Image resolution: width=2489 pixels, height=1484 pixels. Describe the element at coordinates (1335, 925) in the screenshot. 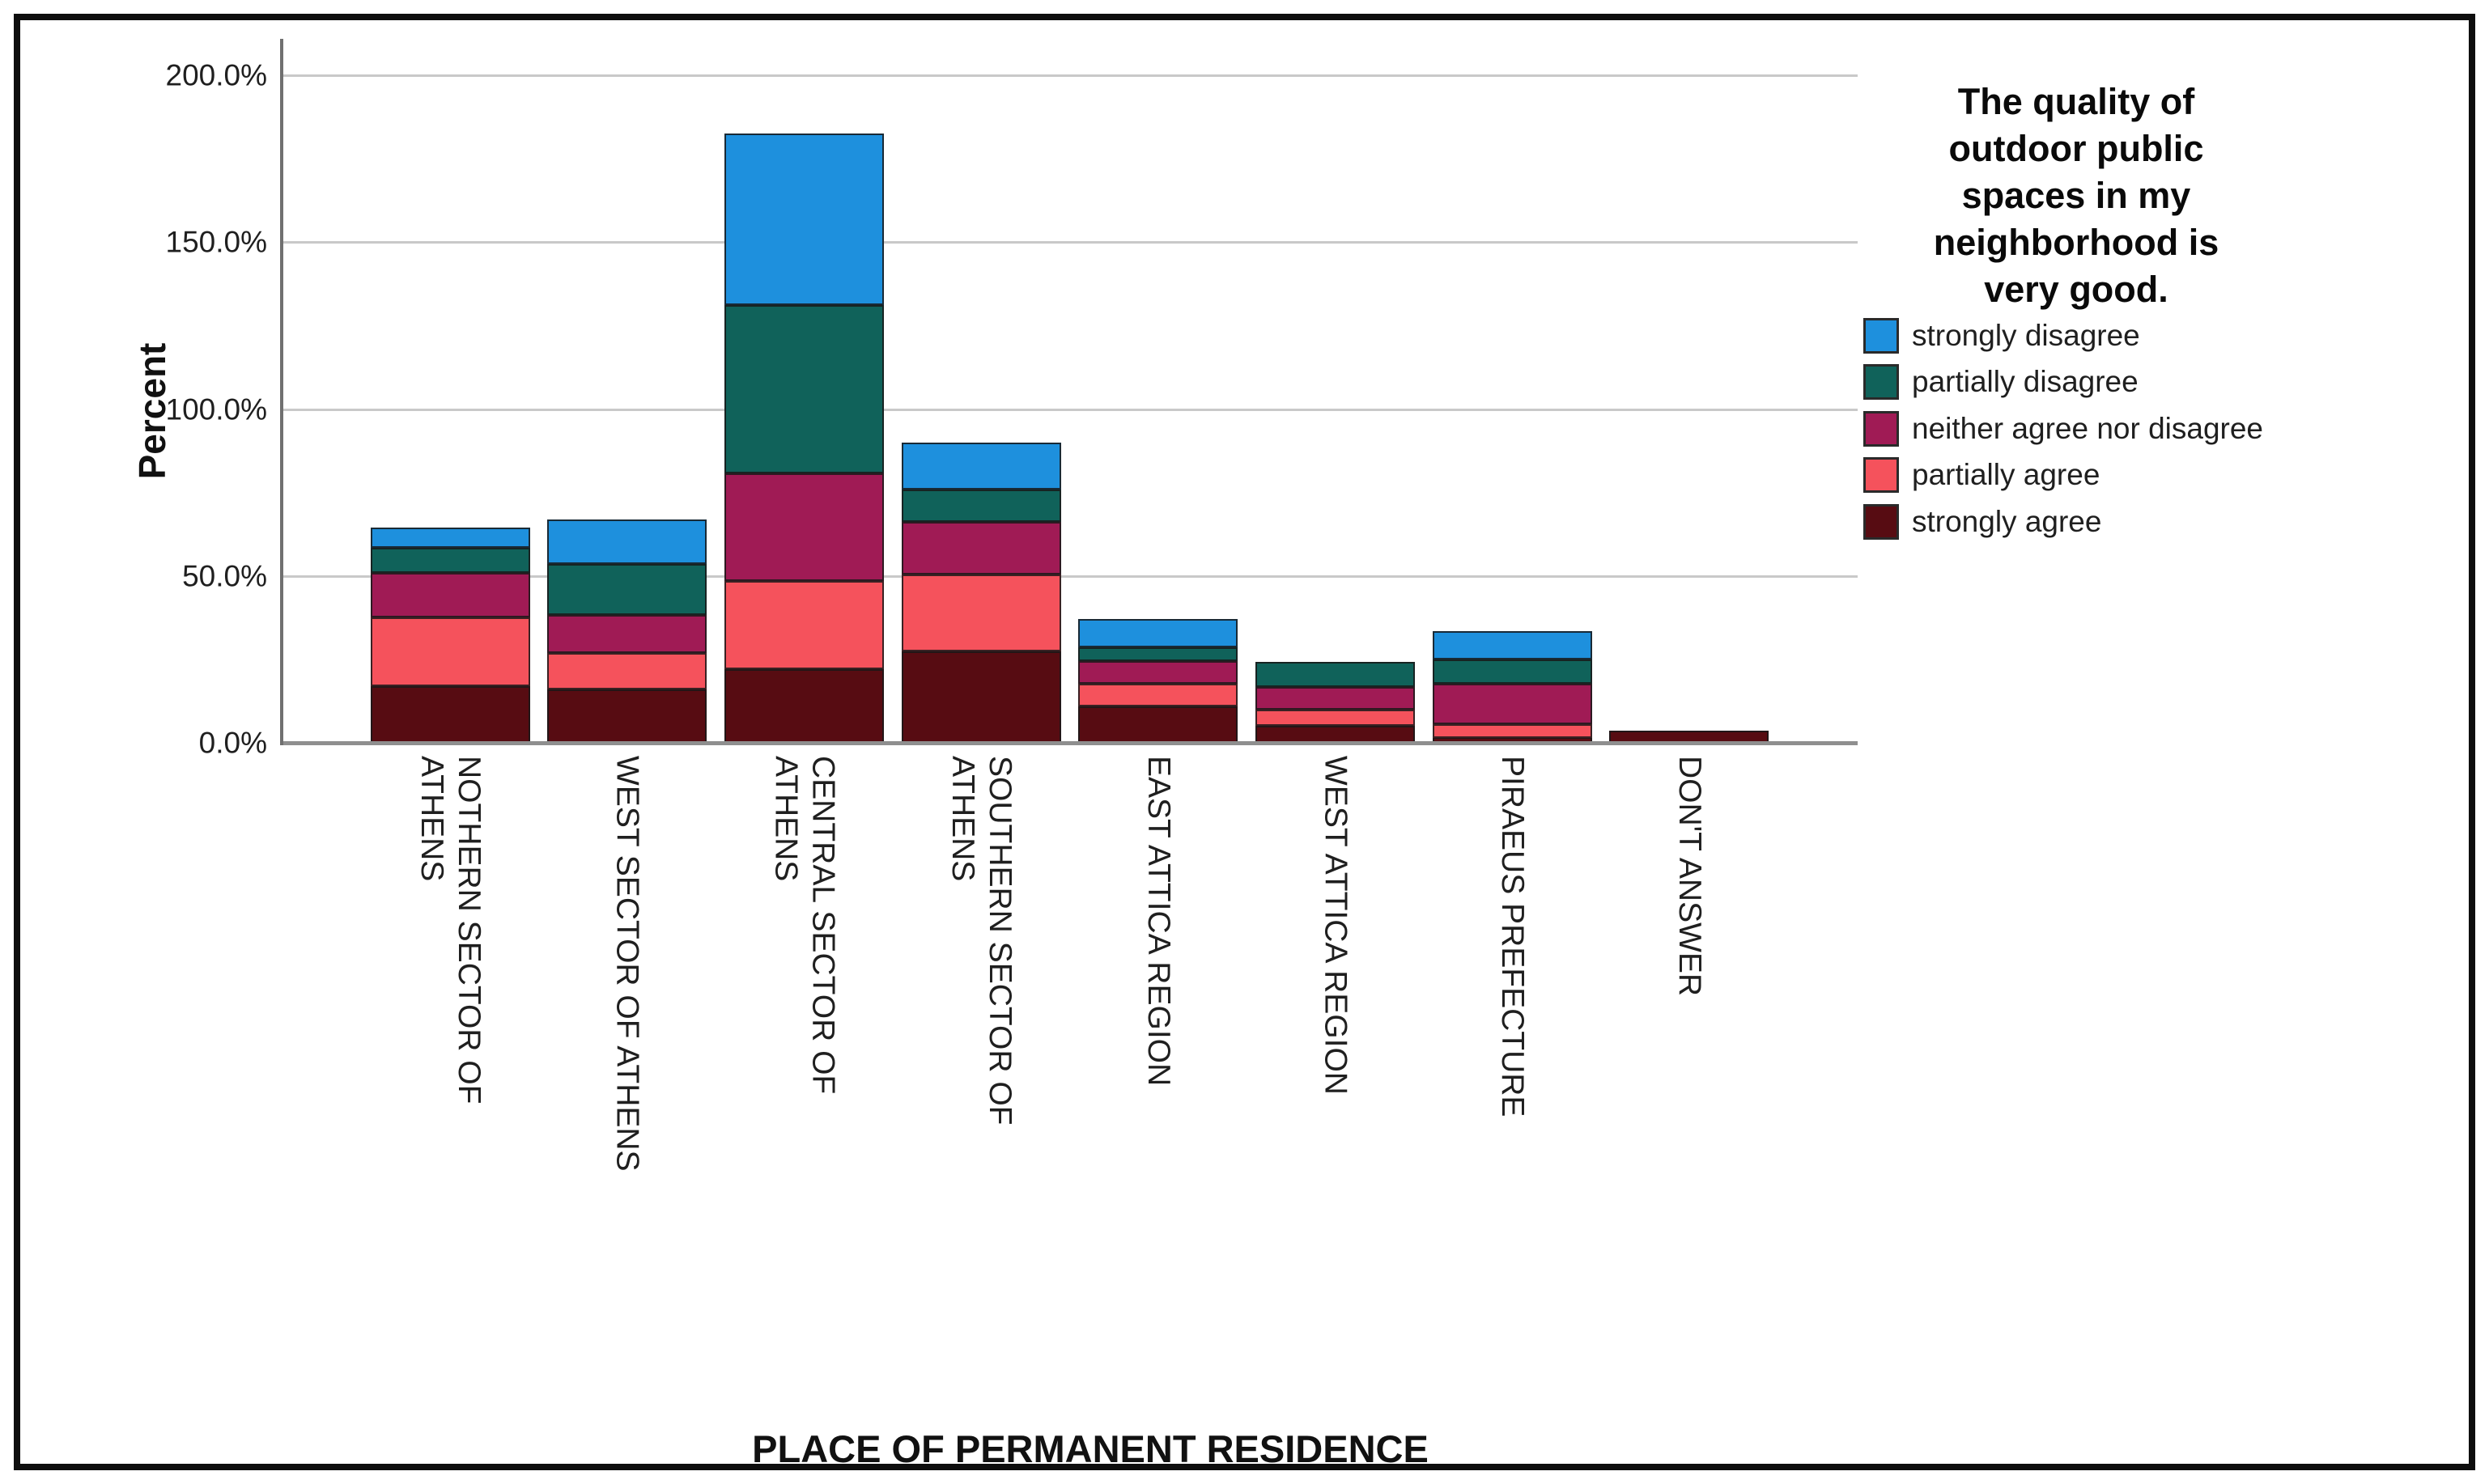

I see `x-category-label: WEST ATTICA REGION` at that location.